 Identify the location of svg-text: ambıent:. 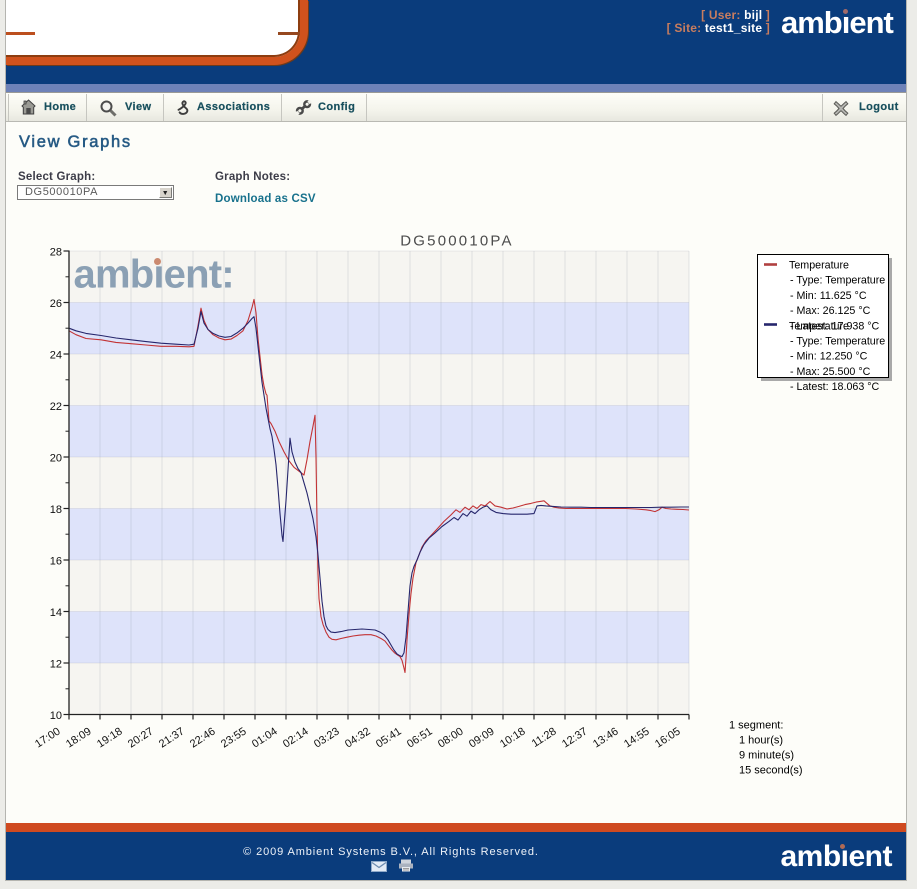
(154, 275).